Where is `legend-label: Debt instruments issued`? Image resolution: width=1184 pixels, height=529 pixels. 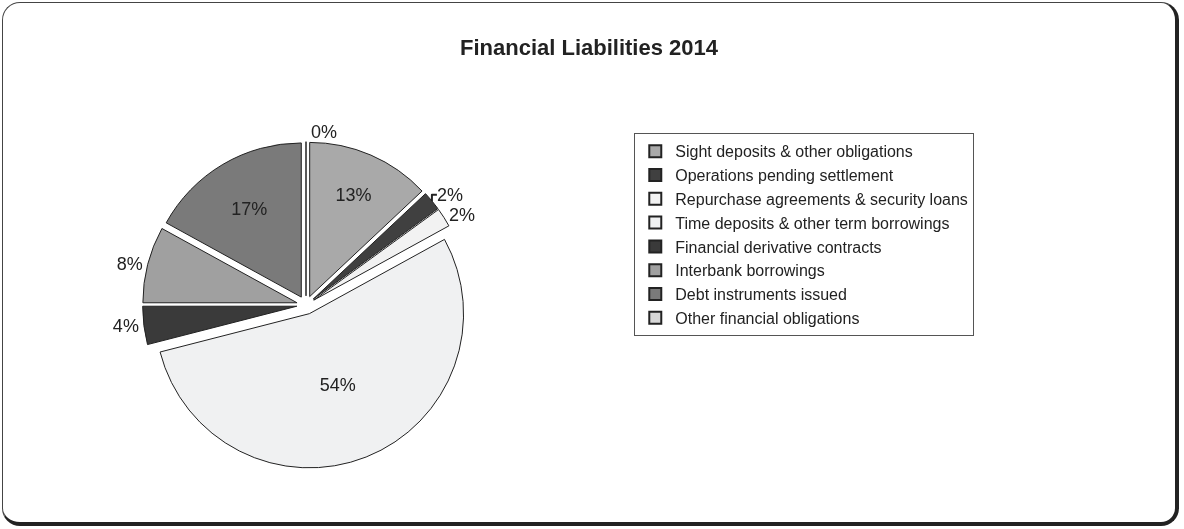
legend-label: Debt instruments issued is located at coordinates (761, 295).